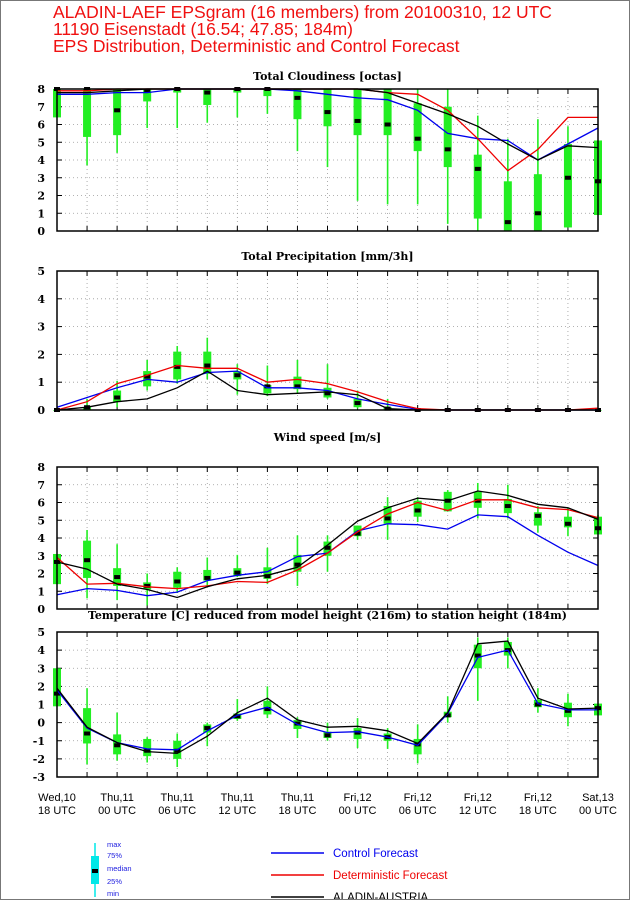 The height and width of the screenshot is (900, 630). I want to click on x-tick-label: Fri,12 12 UTC, so click(478, 804).